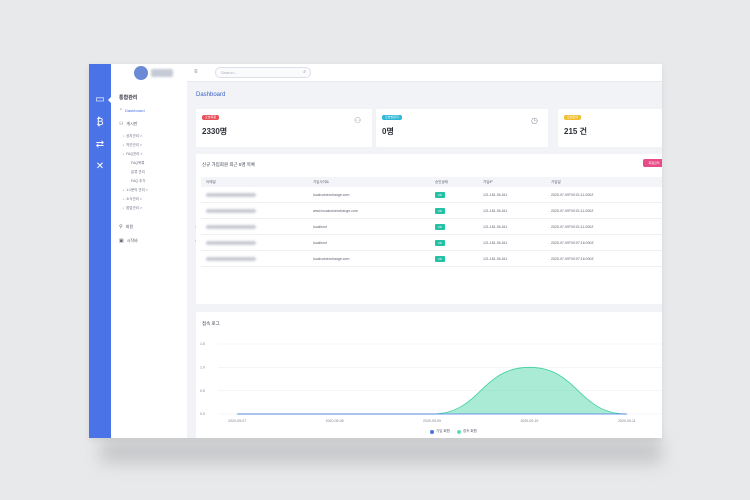 This screenshot has height=500, width=750. What do you see at coordinates (304, 72) in the screenshot?
I see `search-icon: ⌕` at bounding box center [304, 72].